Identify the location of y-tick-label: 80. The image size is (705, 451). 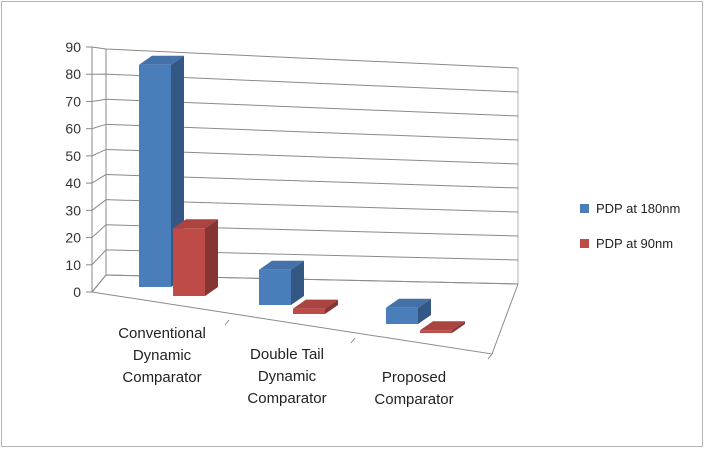
(73, 74).